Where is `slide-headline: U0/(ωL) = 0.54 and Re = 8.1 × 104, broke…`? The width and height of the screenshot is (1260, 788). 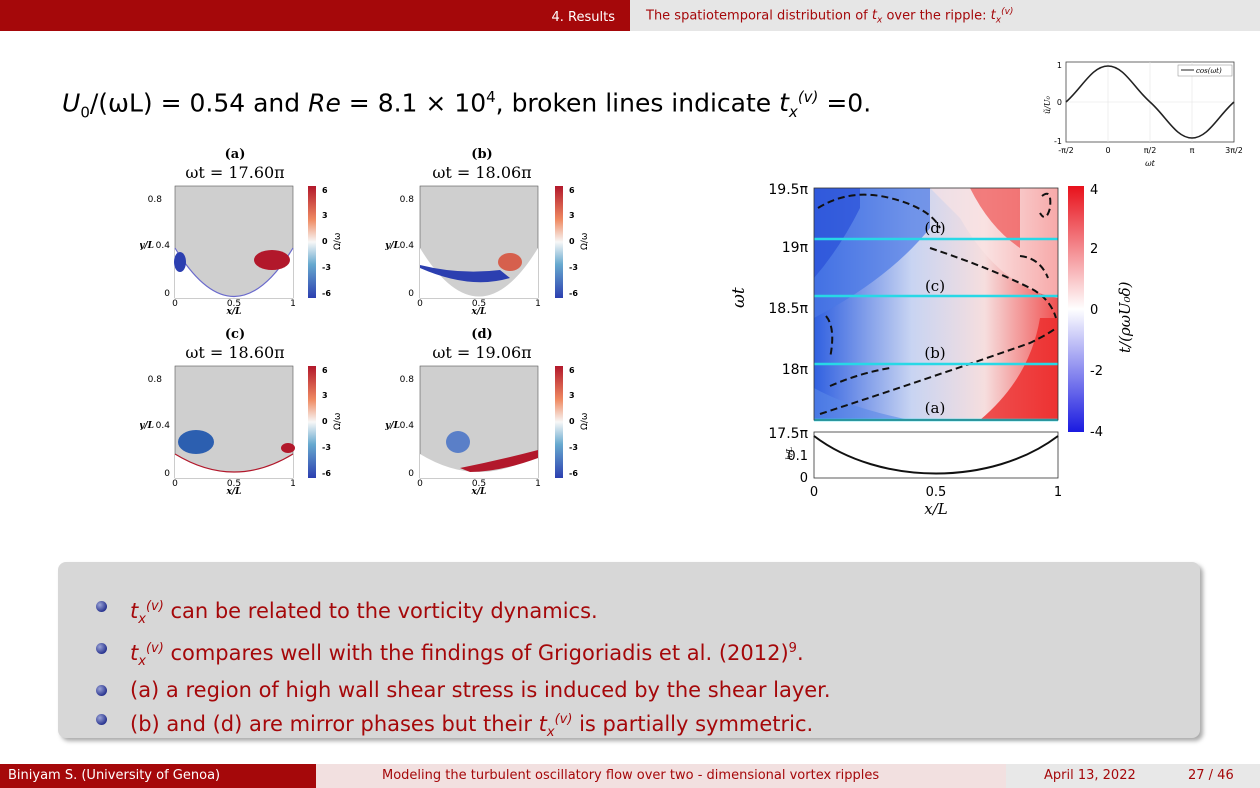 slide-headline: U0/(ωL) = 0.54 and Re = 8.1 × 104, broke… is located at coordinates (467, 105).